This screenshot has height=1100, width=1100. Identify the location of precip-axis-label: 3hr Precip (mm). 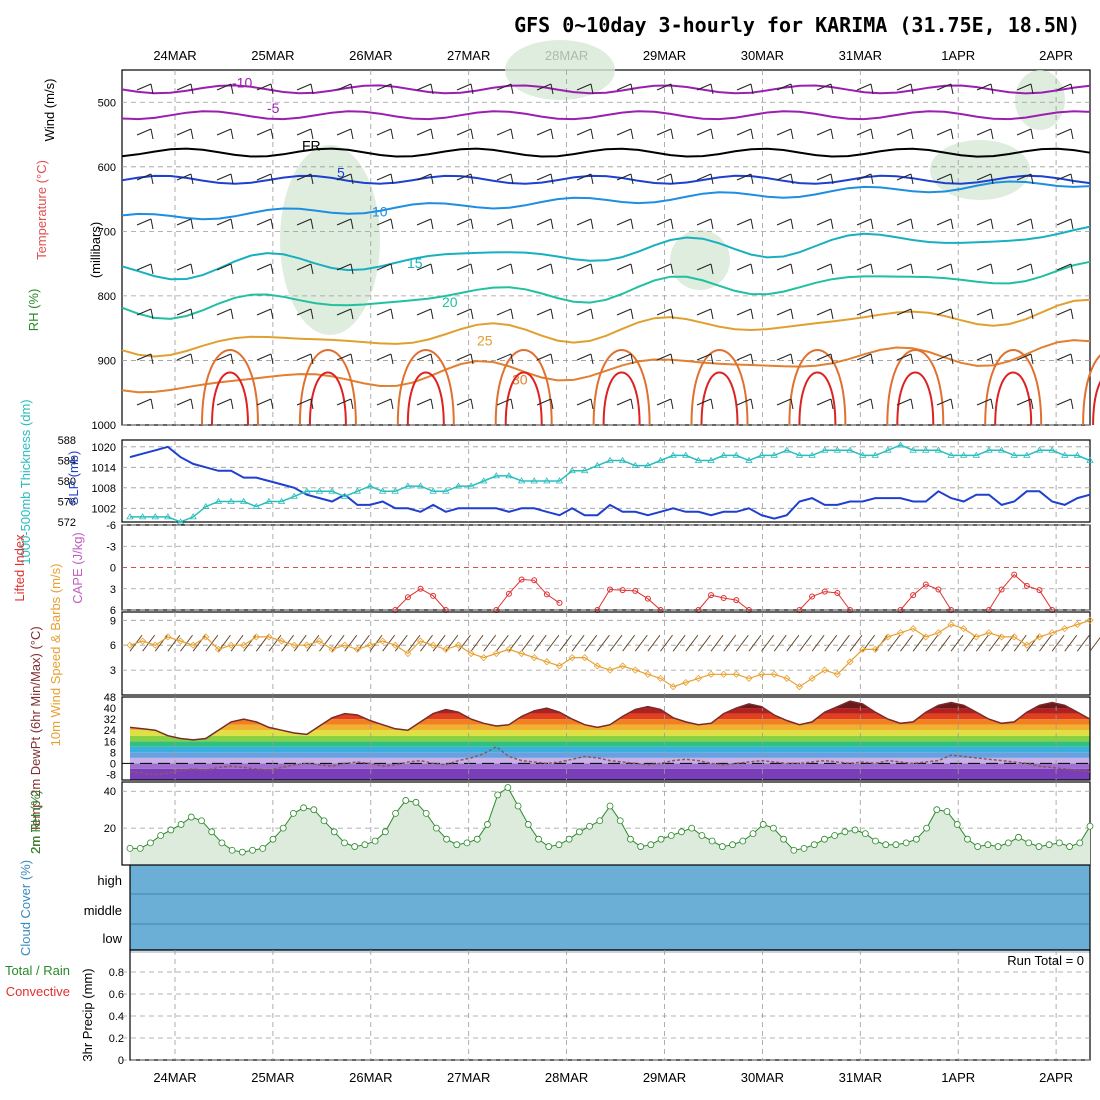
(87, 1014).